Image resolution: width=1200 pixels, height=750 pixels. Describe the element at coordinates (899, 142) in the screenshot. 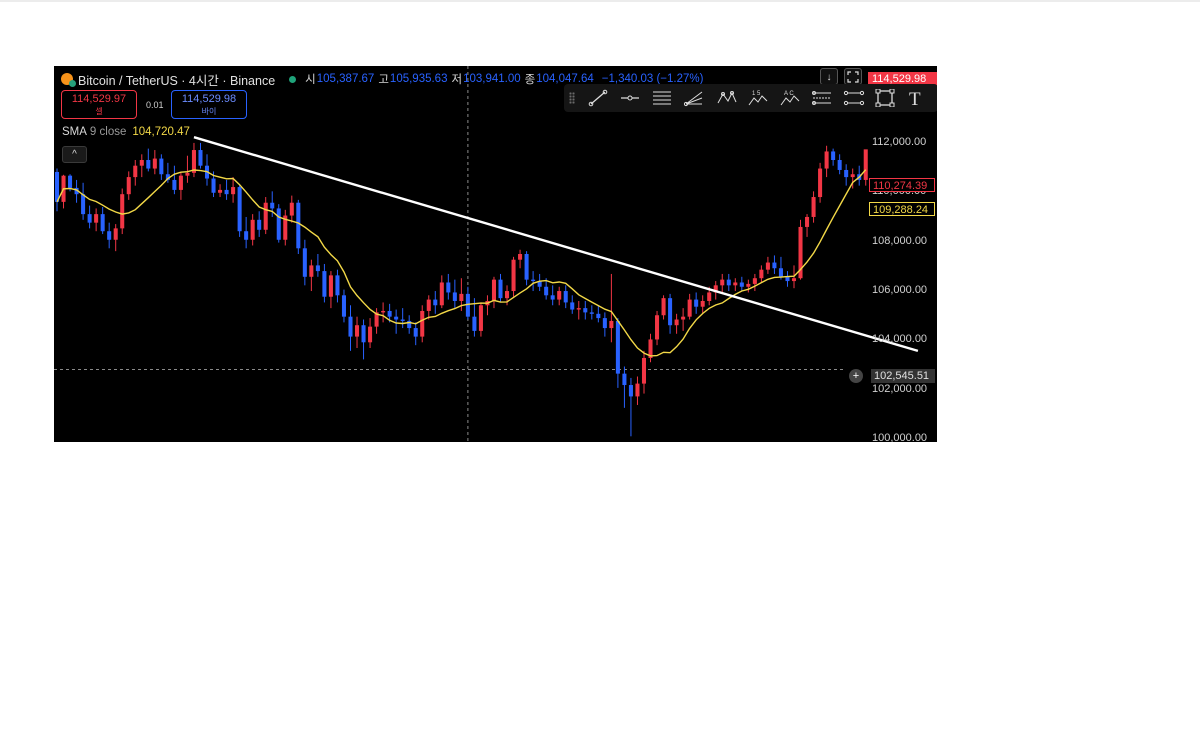

I see `price-axis-label: 112,000.00` at that location.